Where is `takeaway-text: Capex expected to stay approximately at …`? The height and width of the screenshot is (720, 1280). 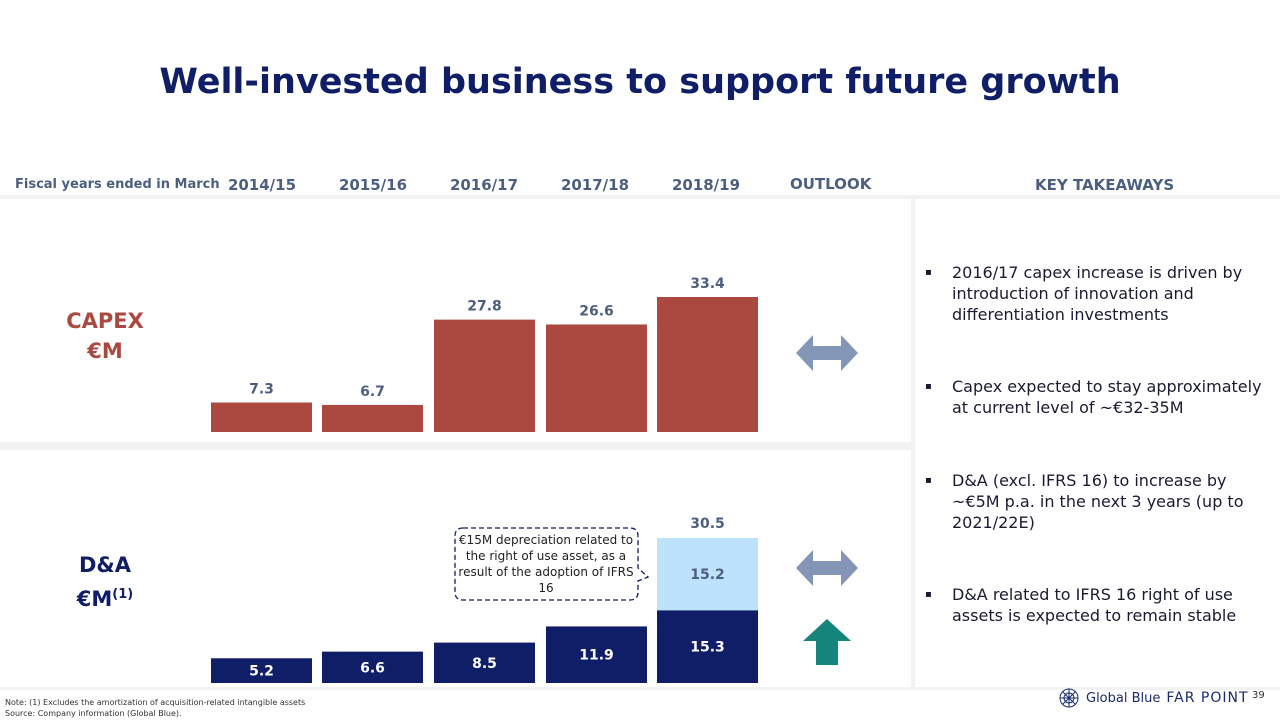 takeaway-text: Capex expected to stay approximately at … is located at coordinates (1107, 397).